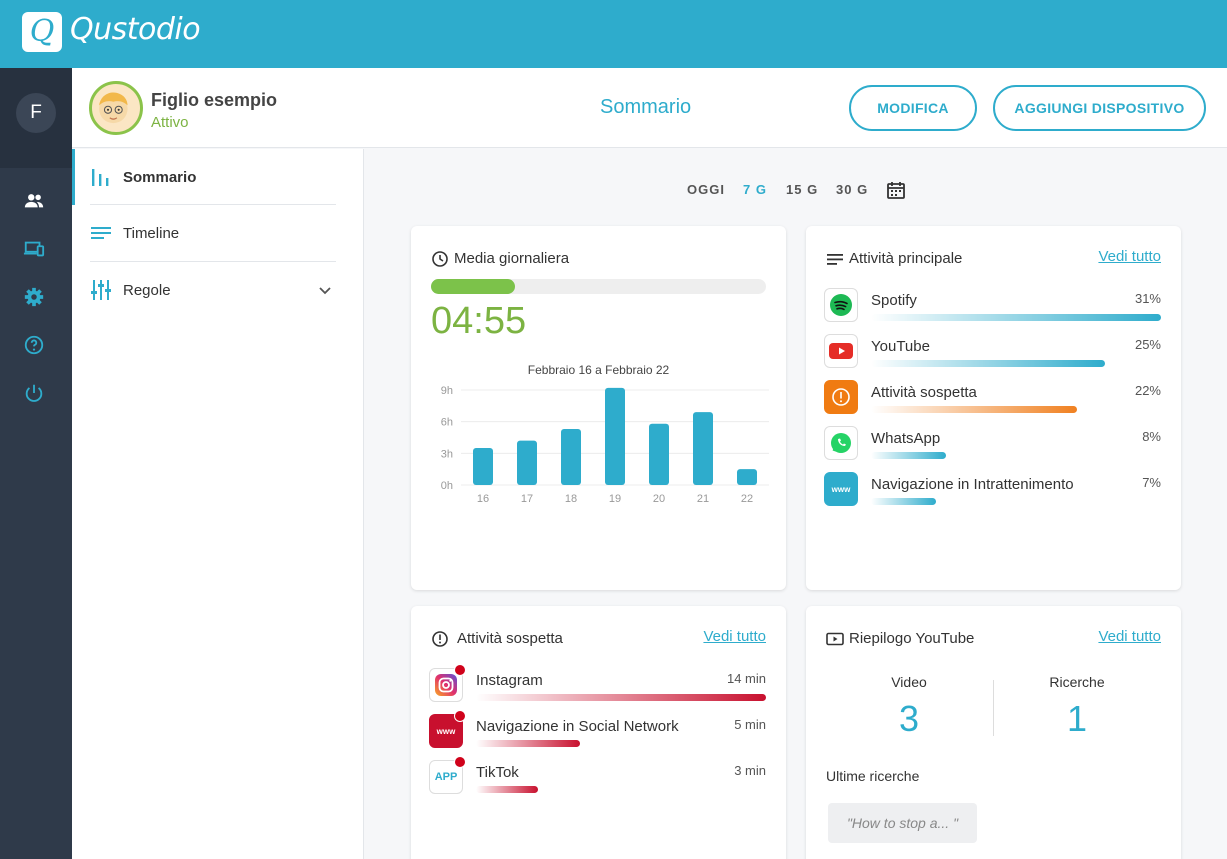 This screenshot has height=859, width=1227. Describe the element at coordinates (34, 297) in the screenshot. I see `settings-gear-icon` at that location.